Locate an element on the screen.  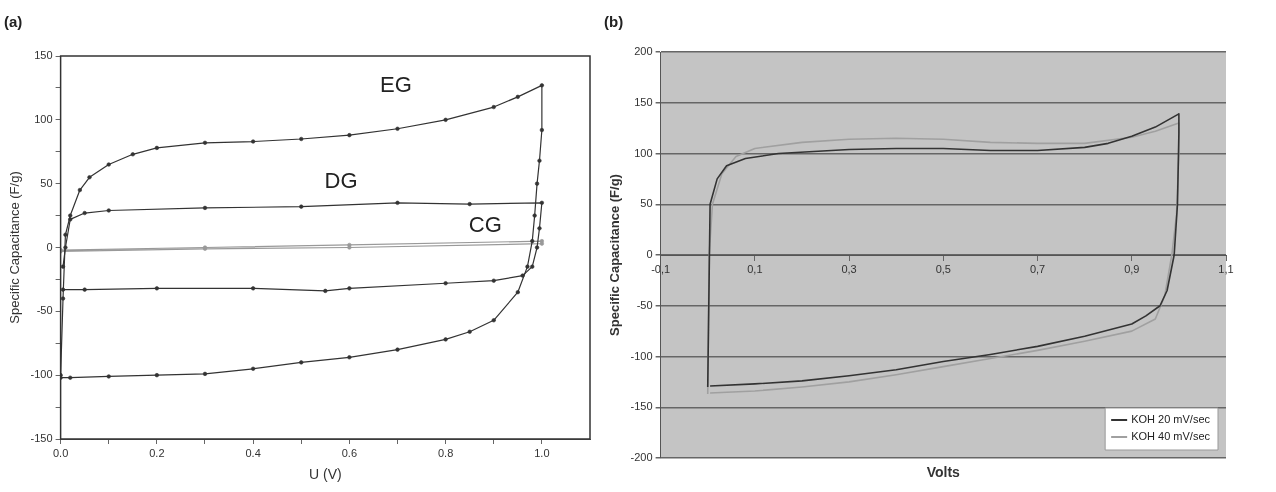
x-tick-label: 0.4 is located at coordinates (253, 452).